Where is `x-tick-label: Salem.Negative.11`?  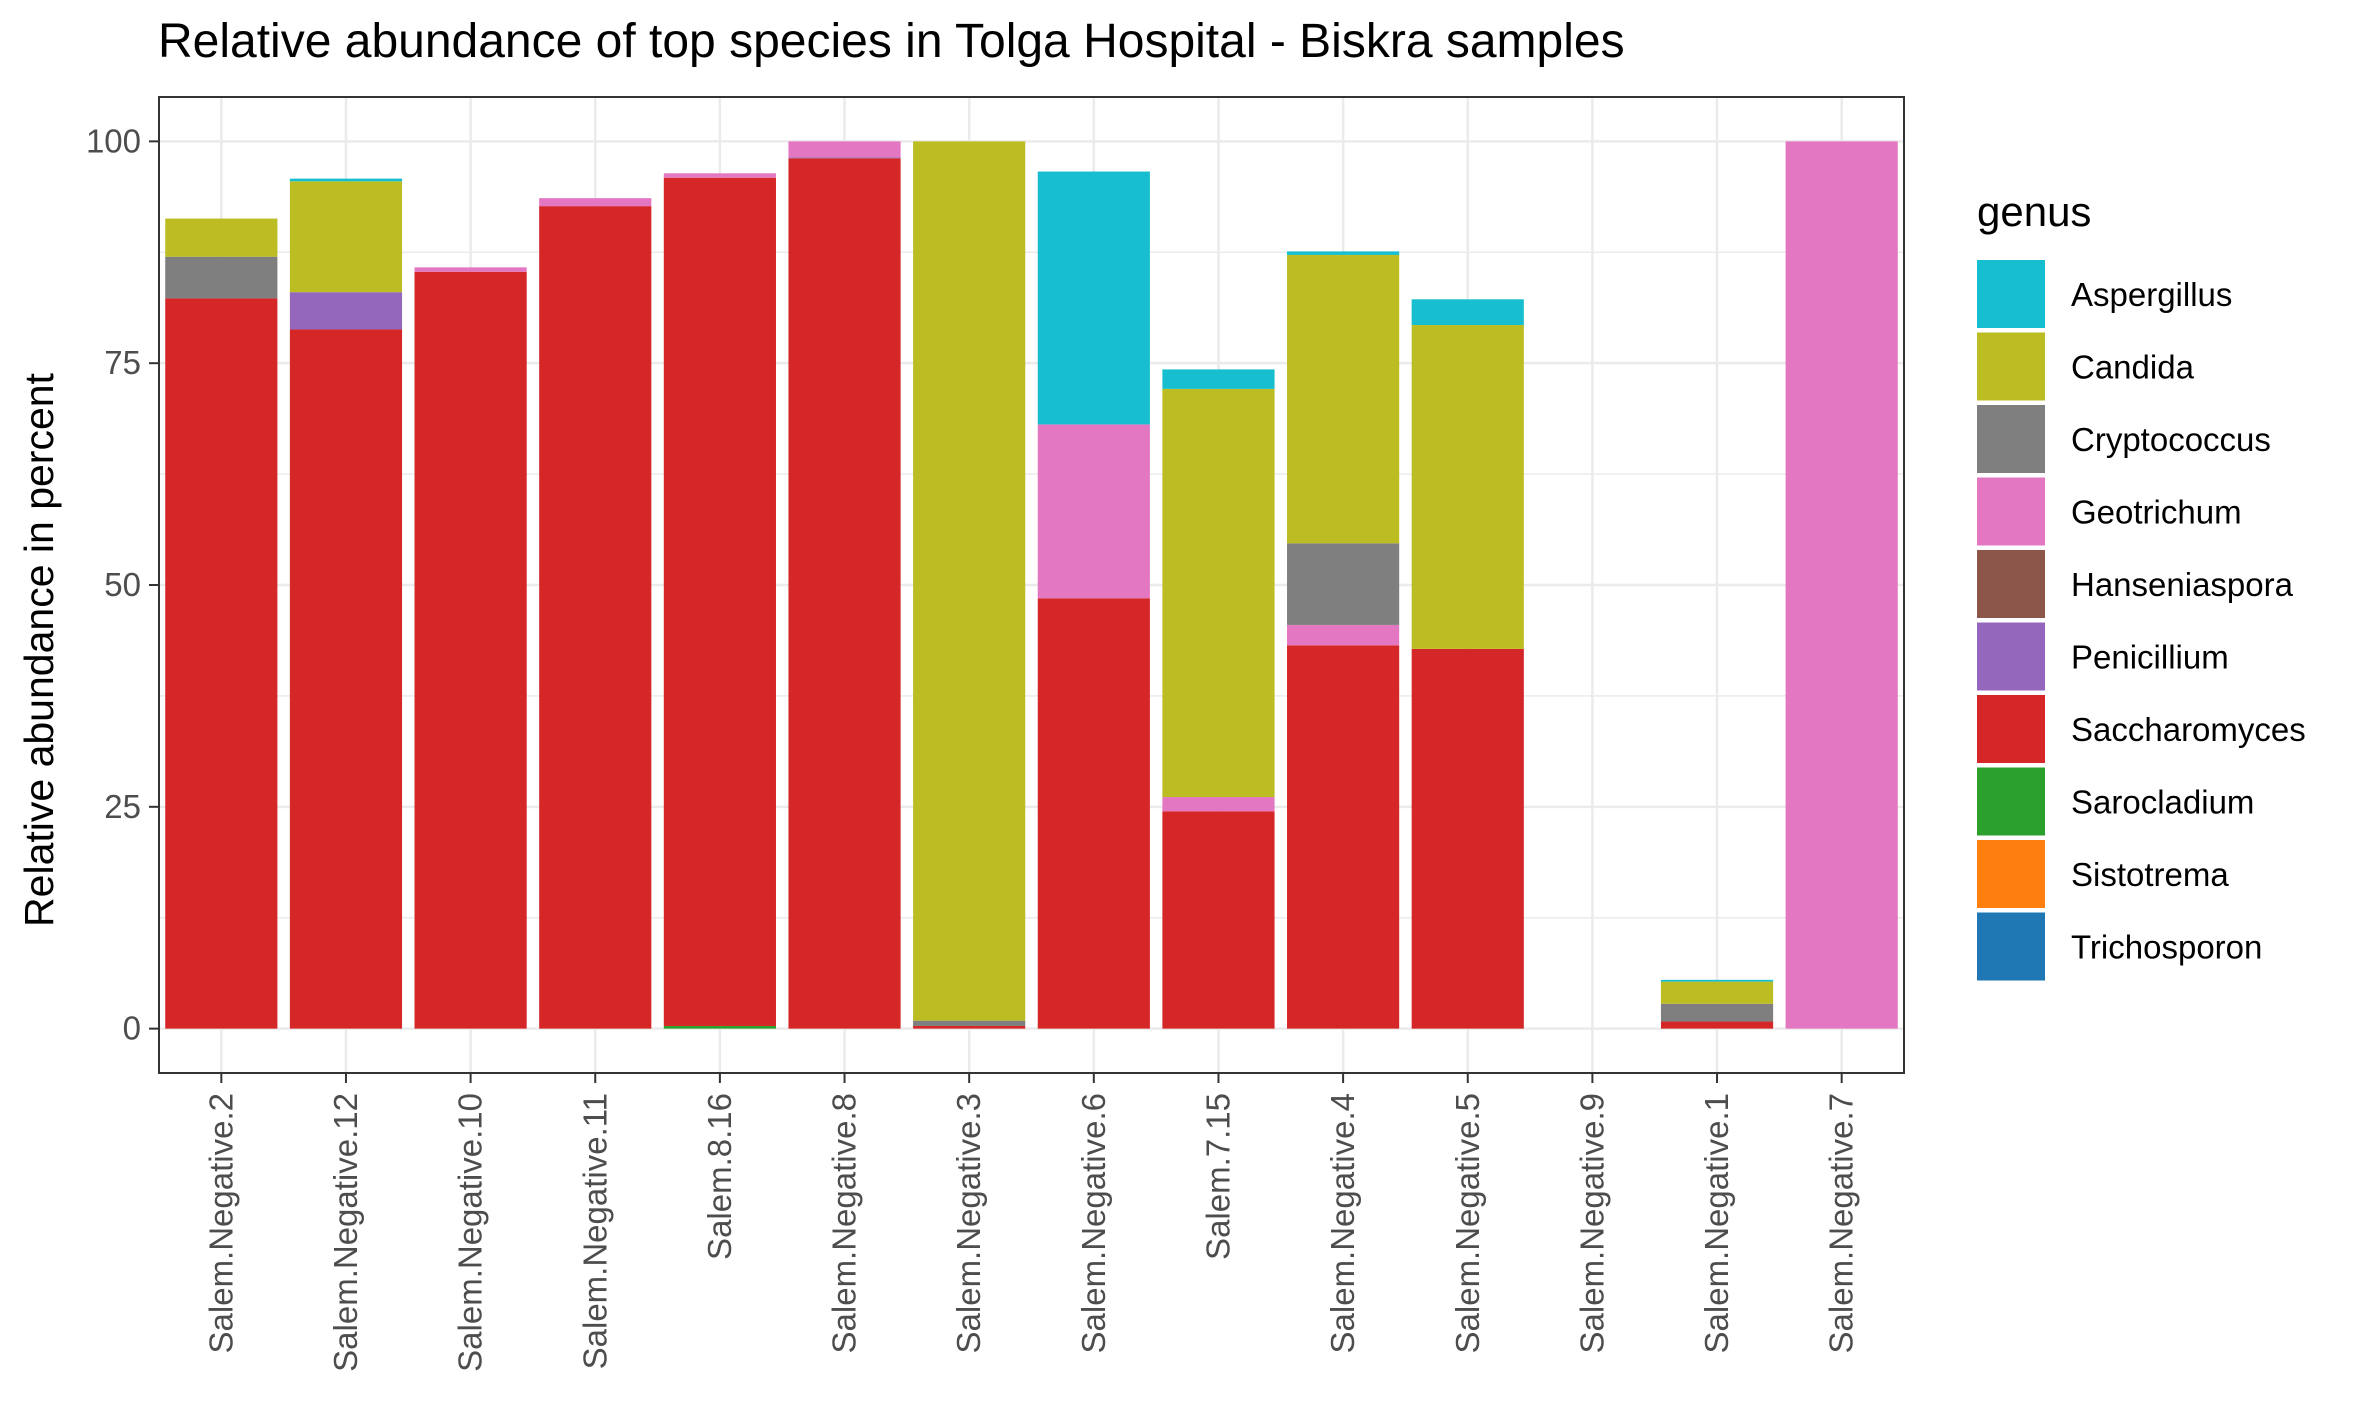 x-tick-label: Salem.Negative.11 is located at coordinates (594, 1231).